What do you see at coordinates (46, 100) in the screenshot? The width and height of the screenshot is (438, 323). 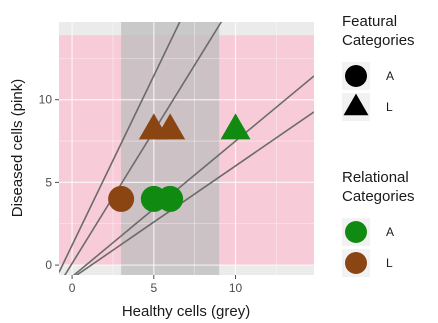 I see `y-tick-label: 10` at bounding box center [46, 100].